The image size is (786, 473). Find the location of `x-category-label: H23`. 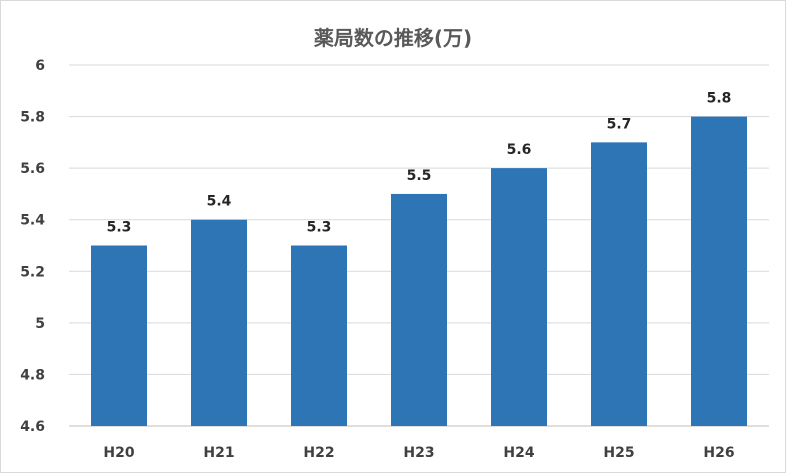

x-category-label: H23 is located at coordinates (418, 453).